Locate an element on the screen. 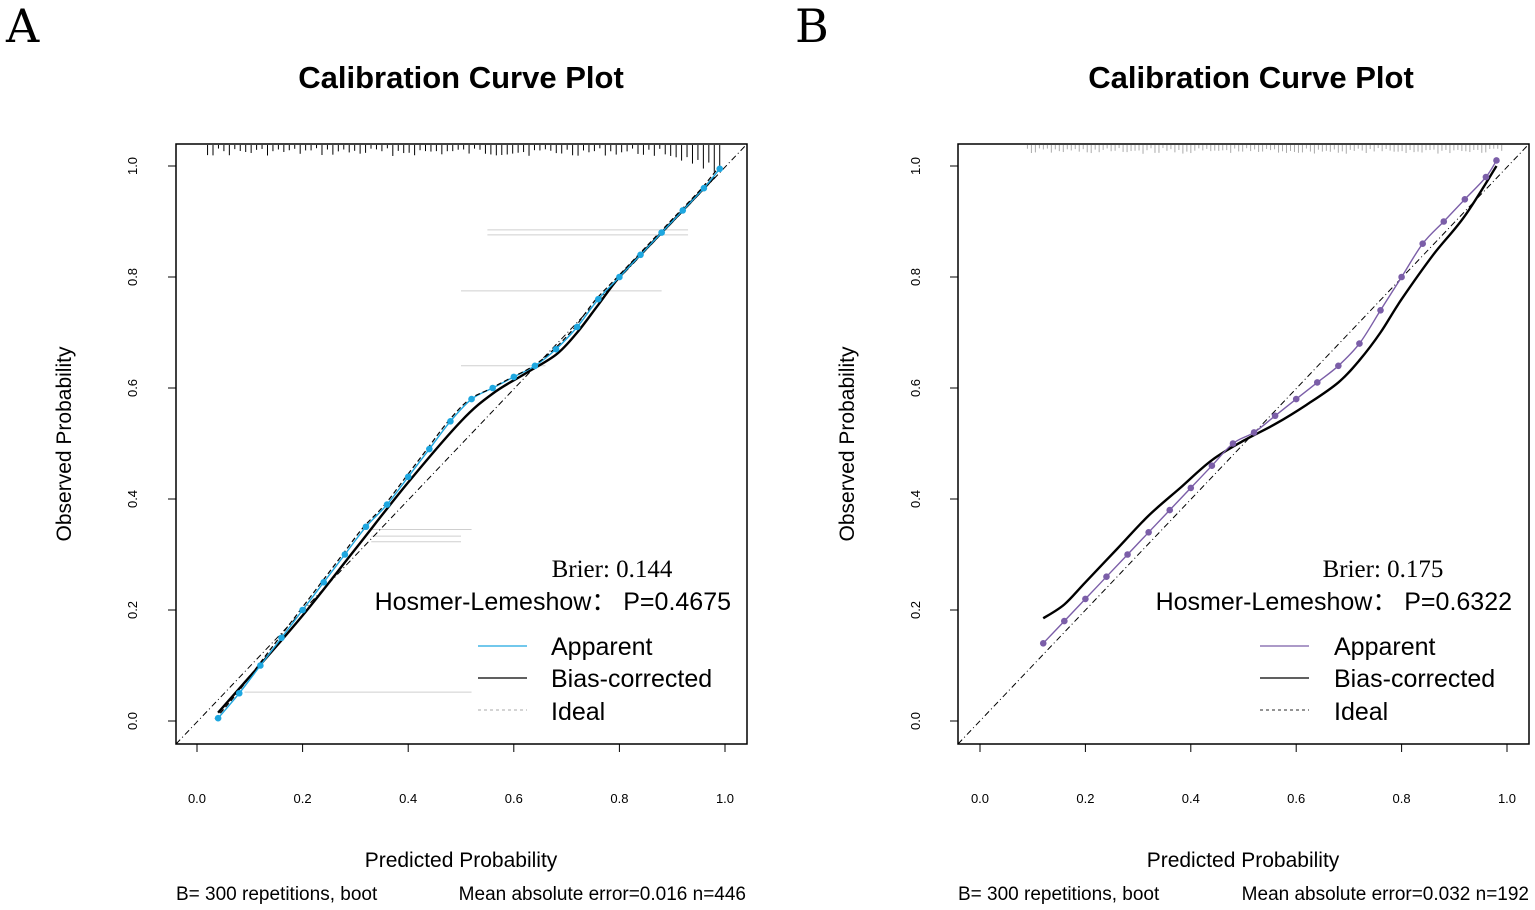 The width and height of the screenshot is (1535, 910). legend-a: Apparent Bias-corrected Ideal is located at coordinates (595, 679).